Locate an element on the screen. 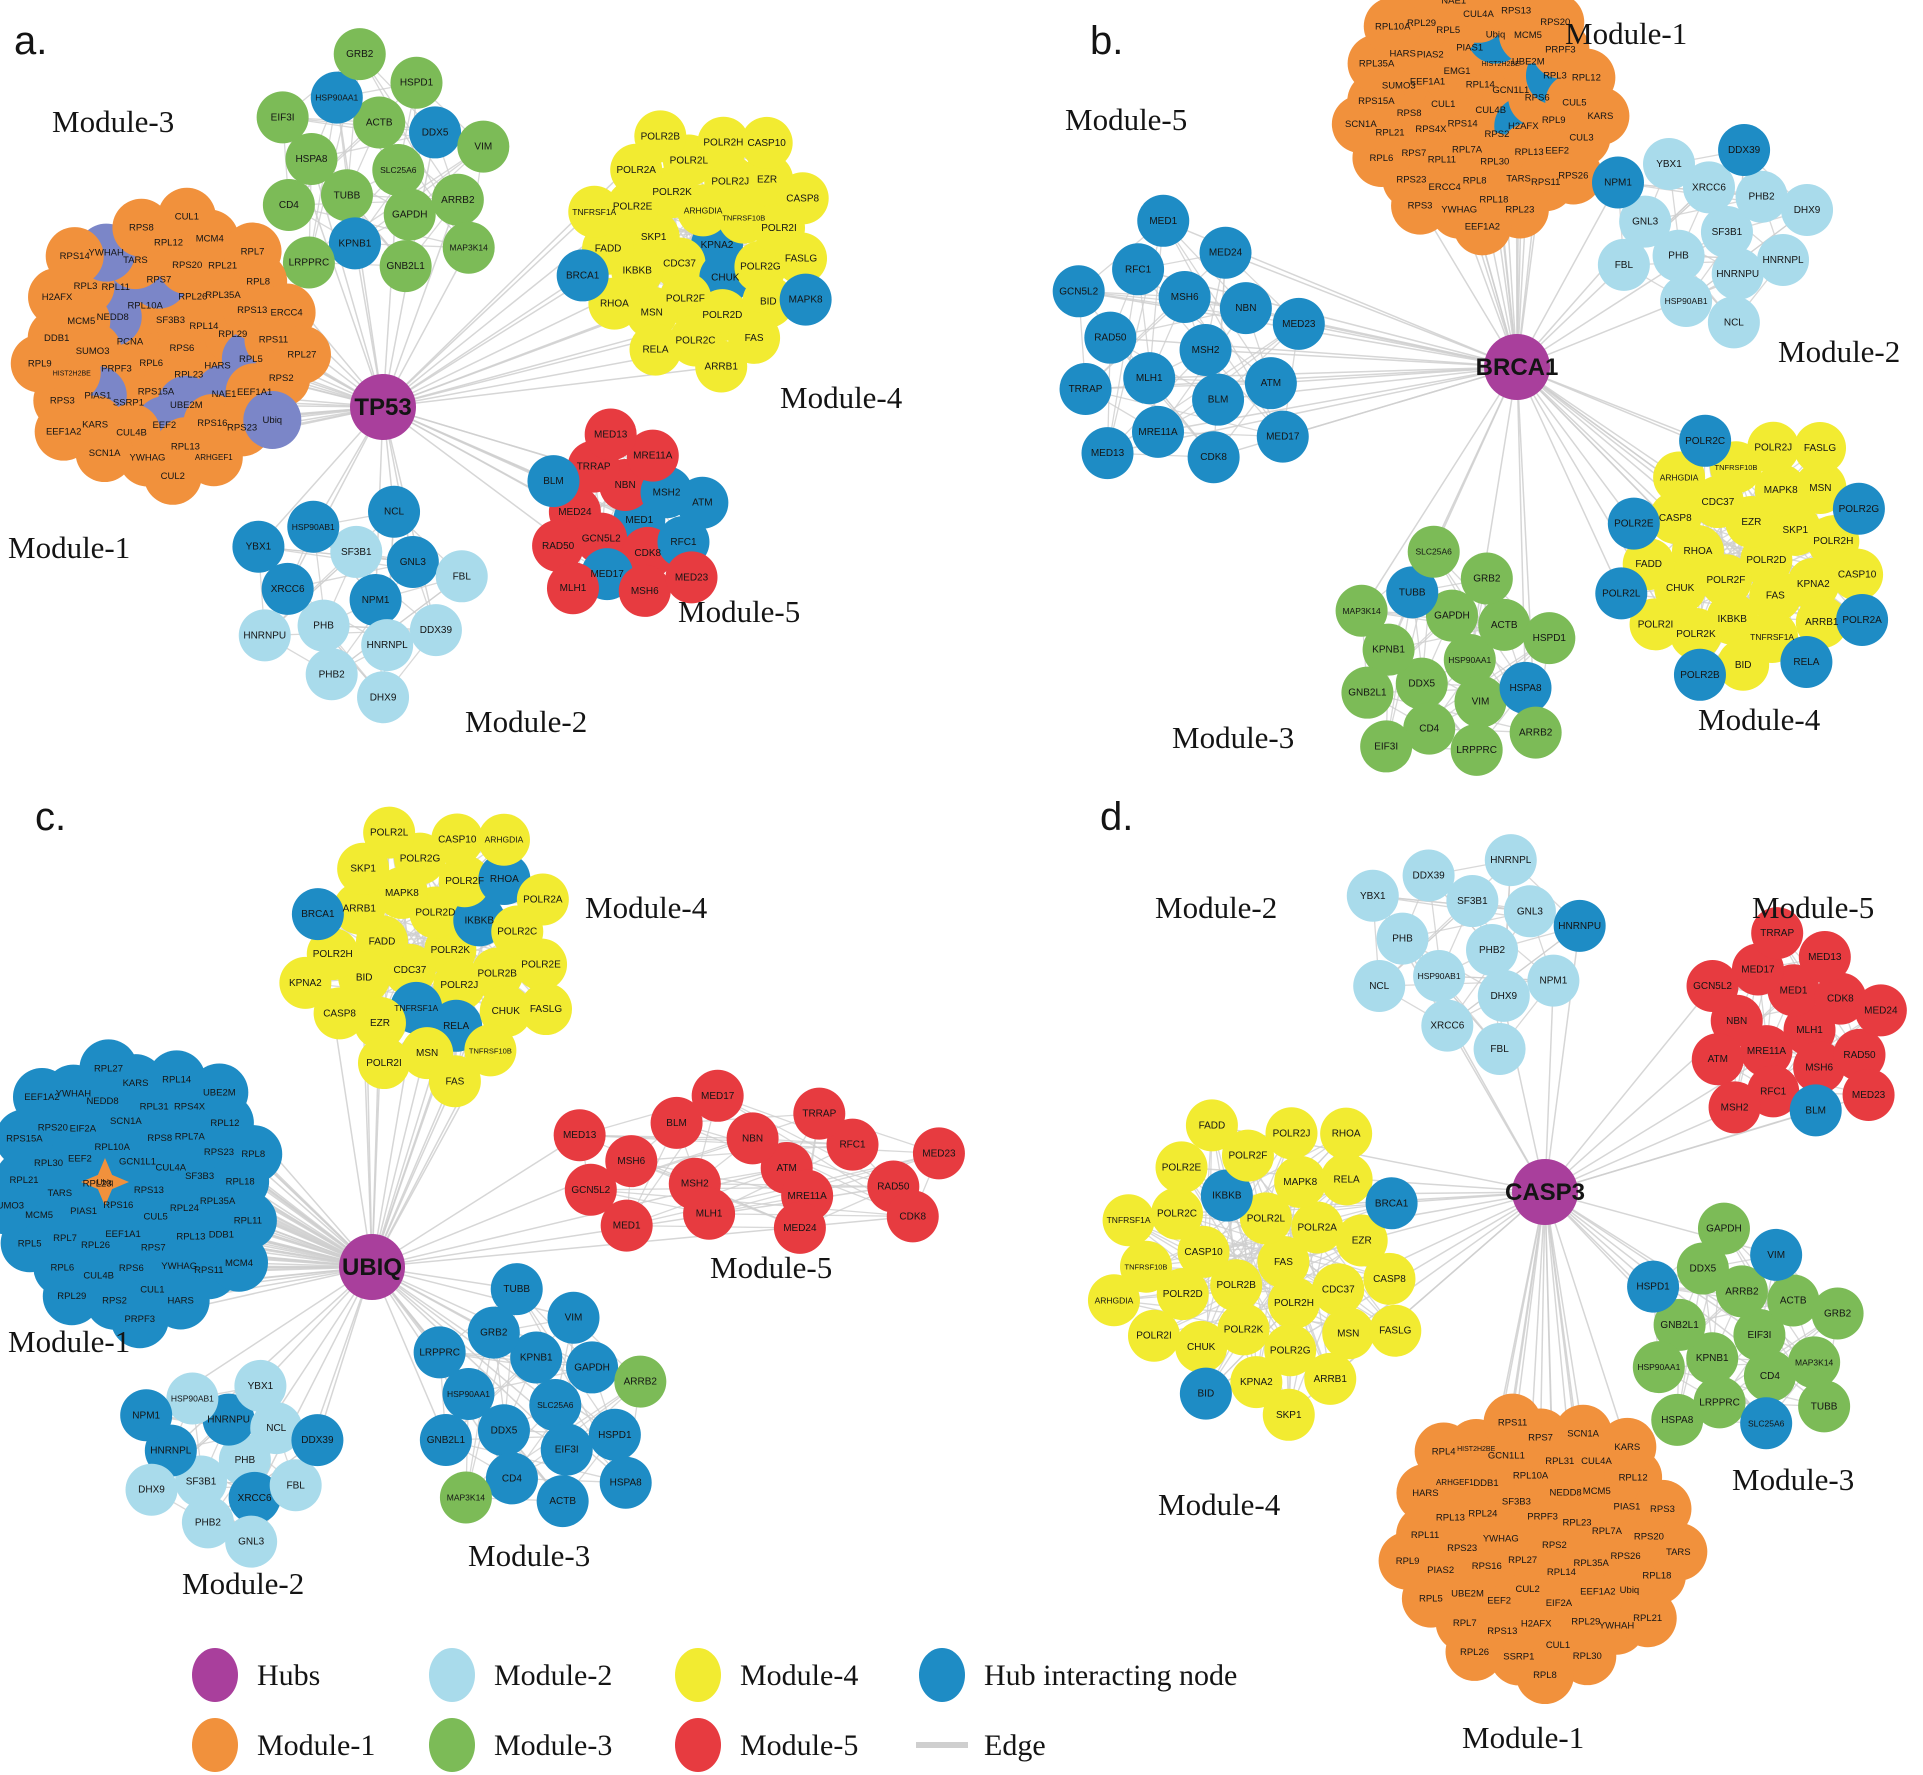 The width and height of the screenshot is (1923, 1775). legend-label: Module-5 is located at coordinates (799, 1745).